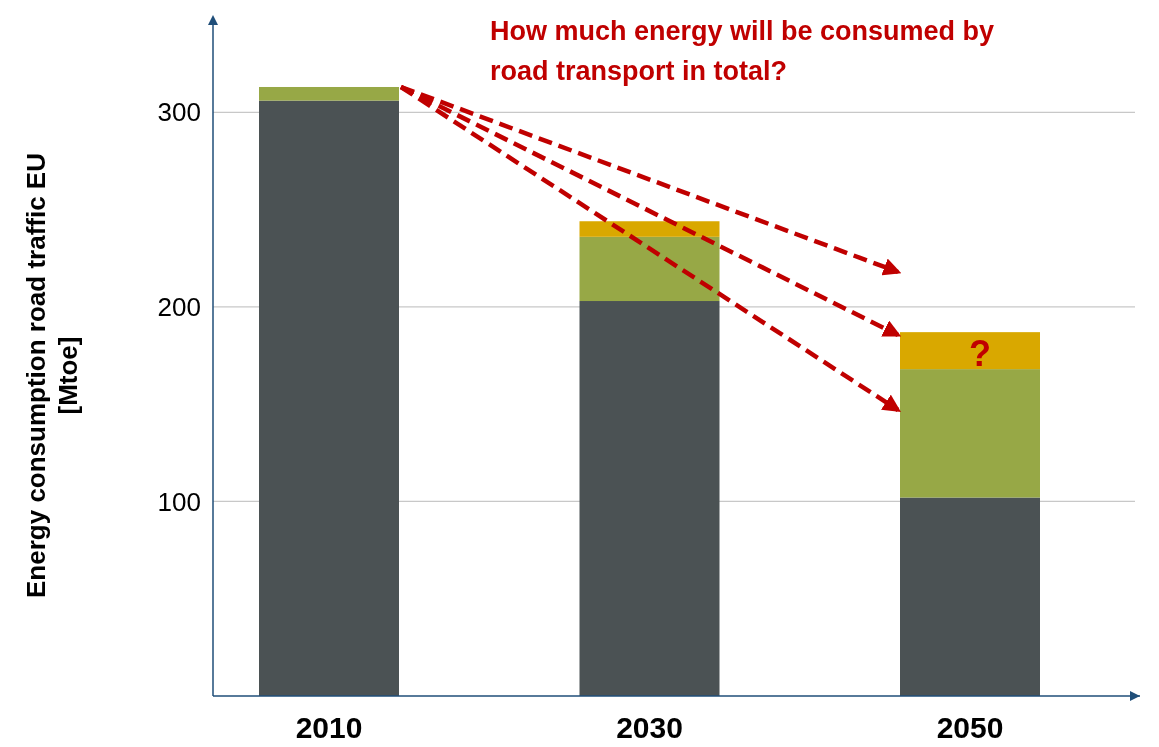 Image resolution: width=1159 pixels, height=747 pixels. What do you see at coordinates (52, 375) in the screenshot?
I see `y-axis-title: Energy consumption road traffic EU [Mtoe]` at bounding box center [52, 375].